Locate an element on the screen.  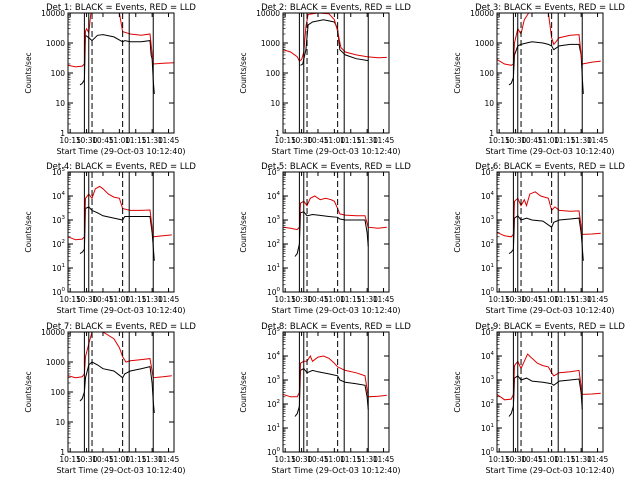
chart-title: Det 9: BLACK = Events, RED = LLD is located at coordinates (550, 327).